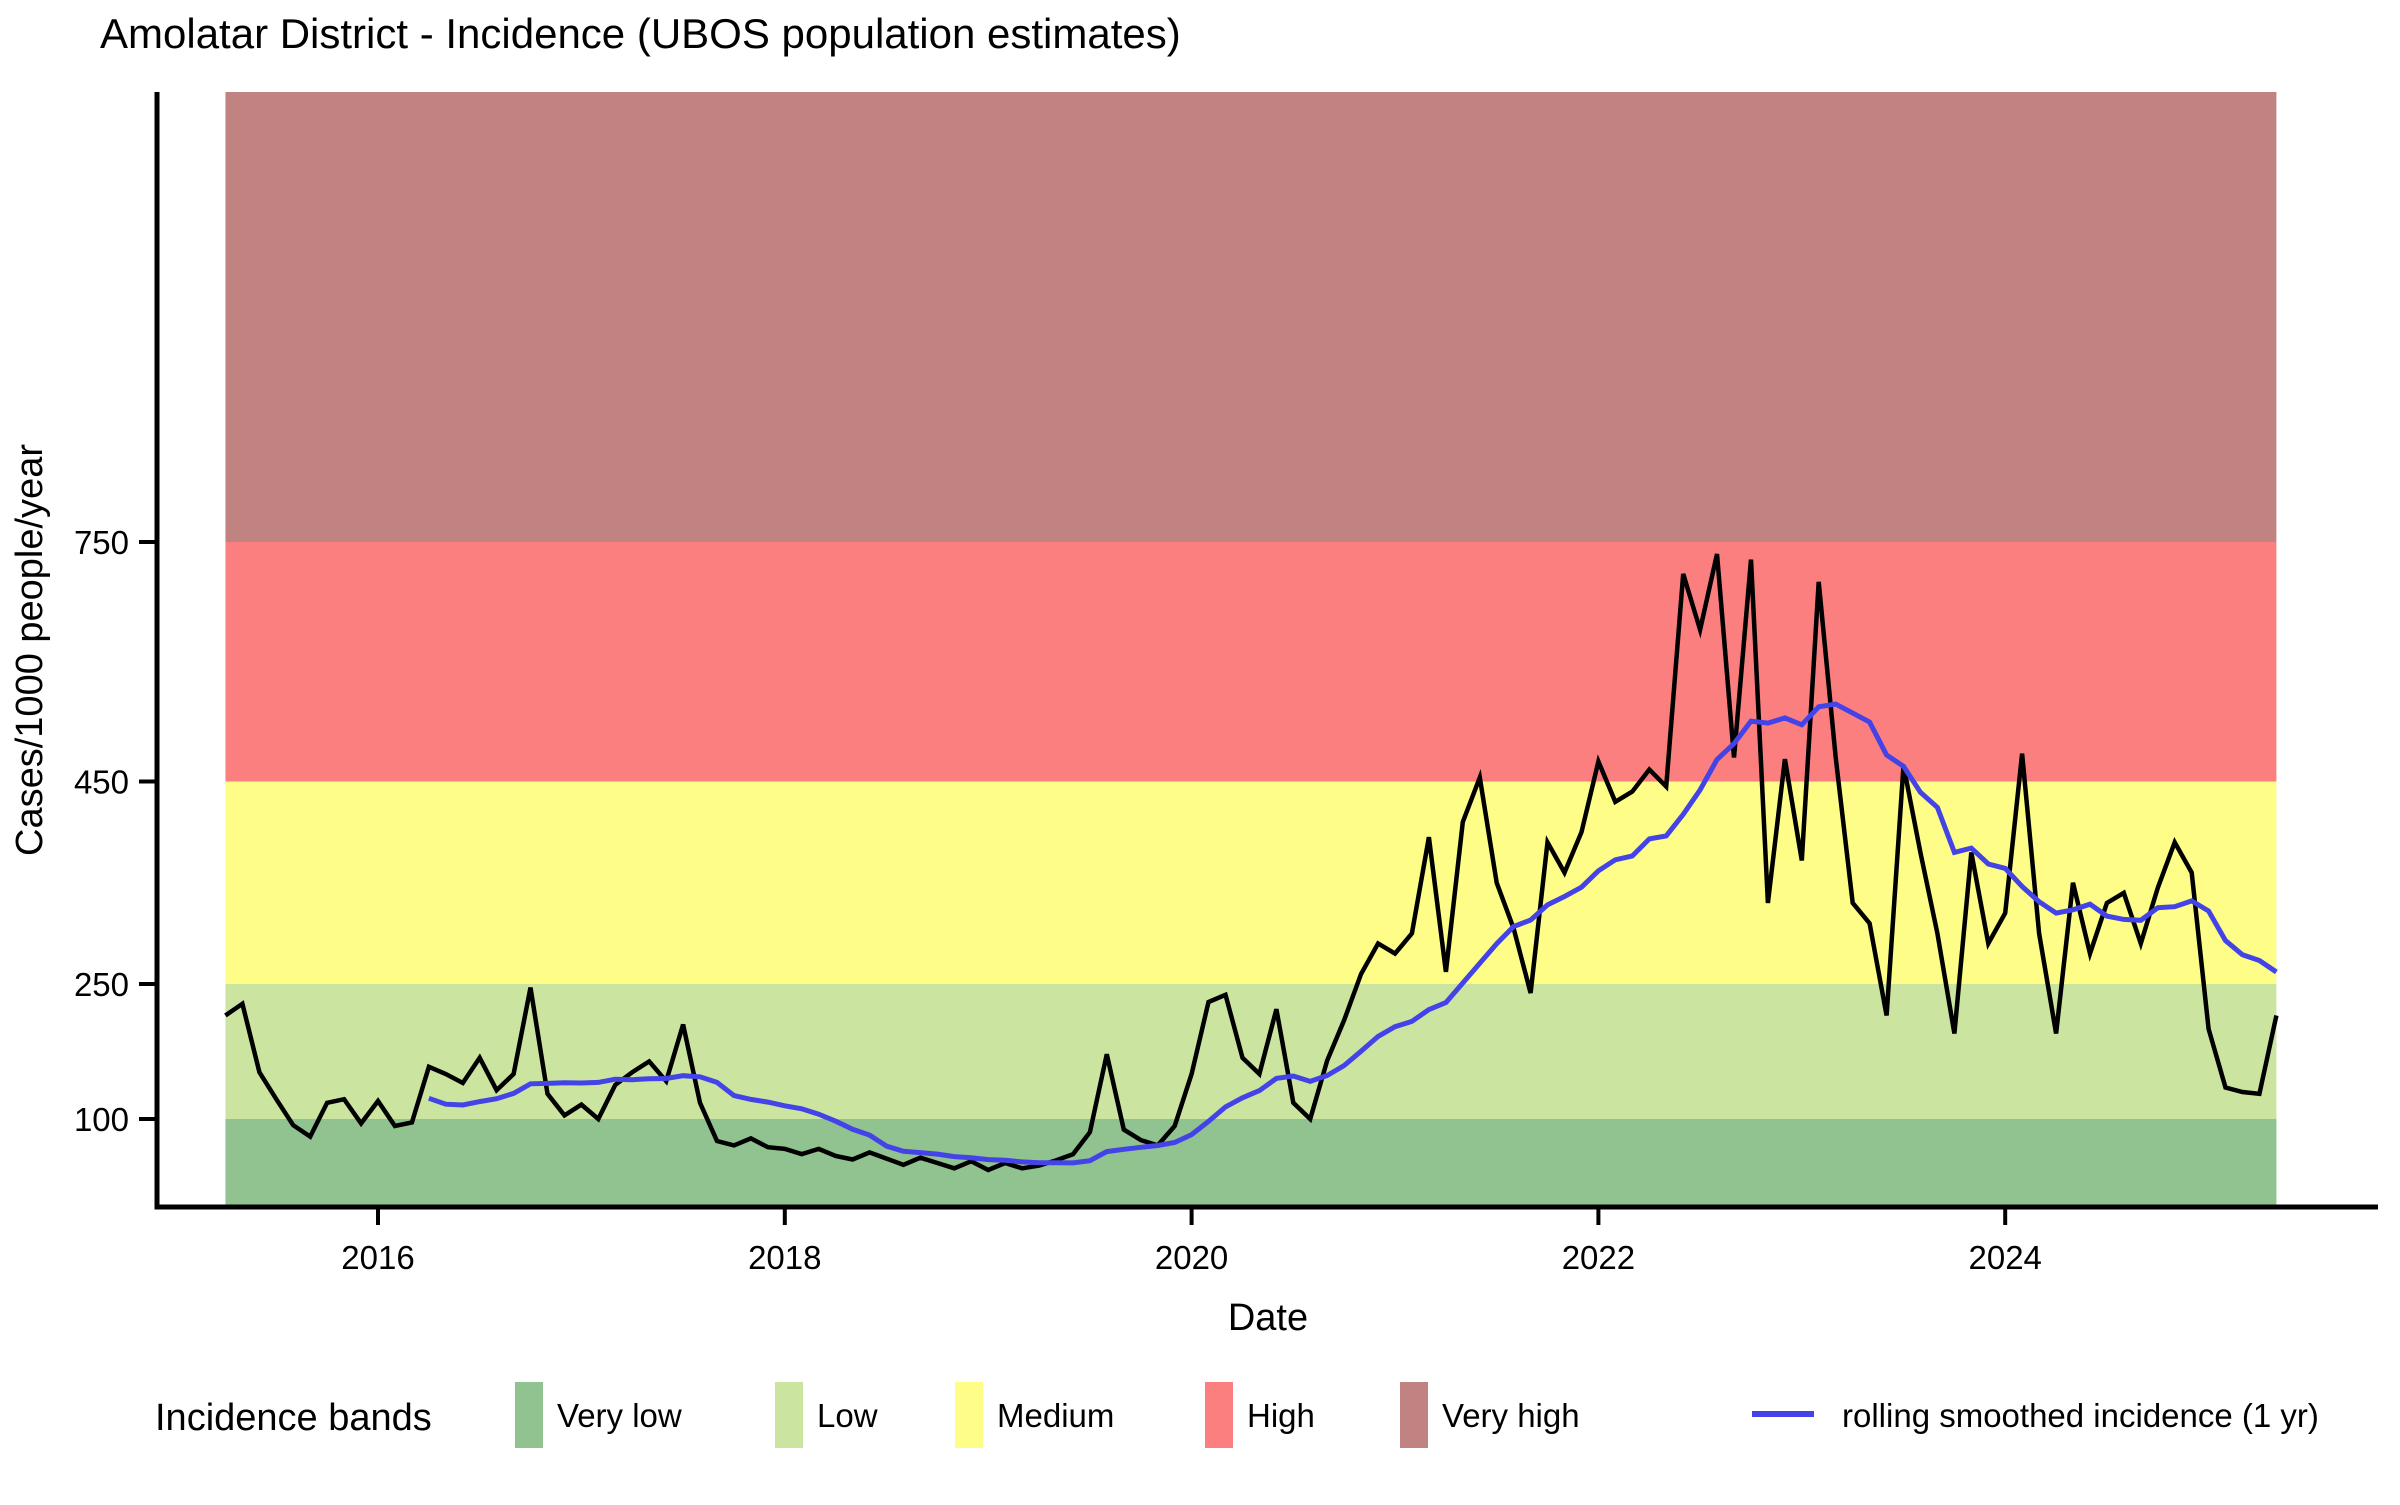  Describe the element at coordinates (1511, 1415) in the screenshot. I see `legend-item-label: Very high` at that location.